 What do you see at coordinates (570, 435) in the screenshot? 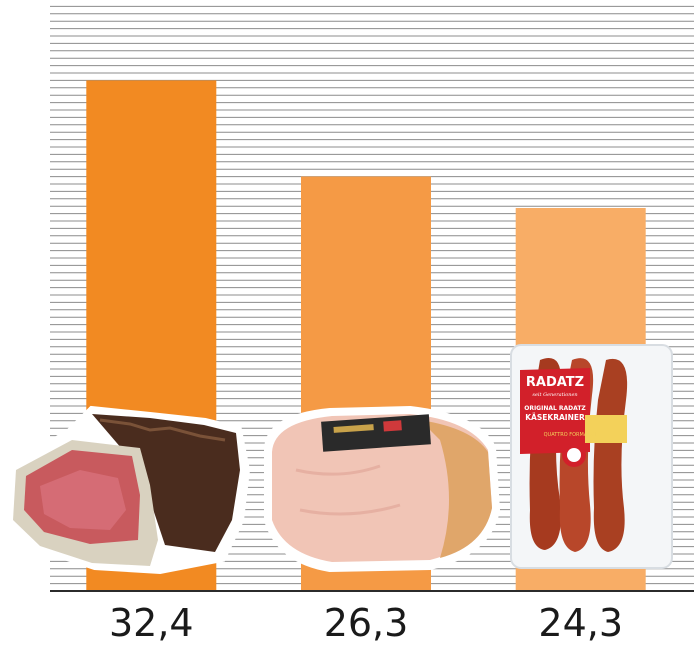
I see `package-variant: QUATTRO FORMAGGI` at bounding box center [570, 435].